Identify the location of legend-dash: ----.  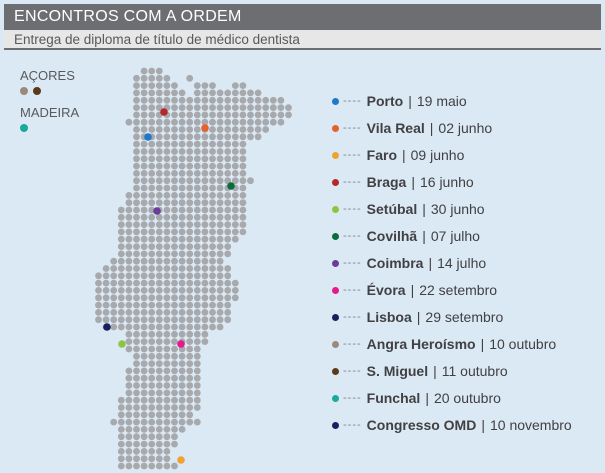
(352, 263).